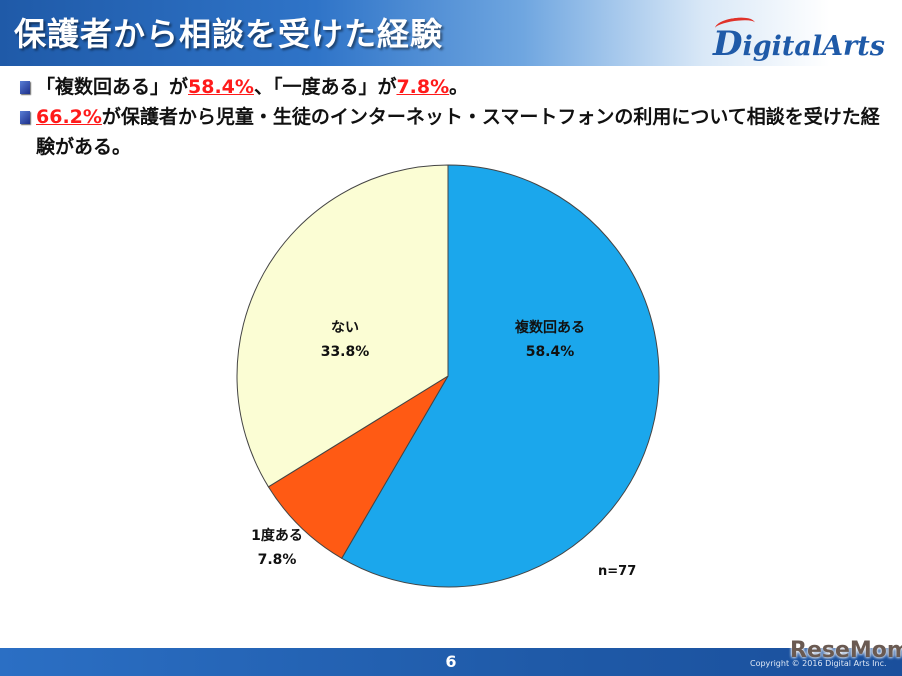 The image size is (902, 676). Describe the element at coordinates (325, 87) in the screenshot. I see `bullet-text: 、「一度ある」が` at that location.